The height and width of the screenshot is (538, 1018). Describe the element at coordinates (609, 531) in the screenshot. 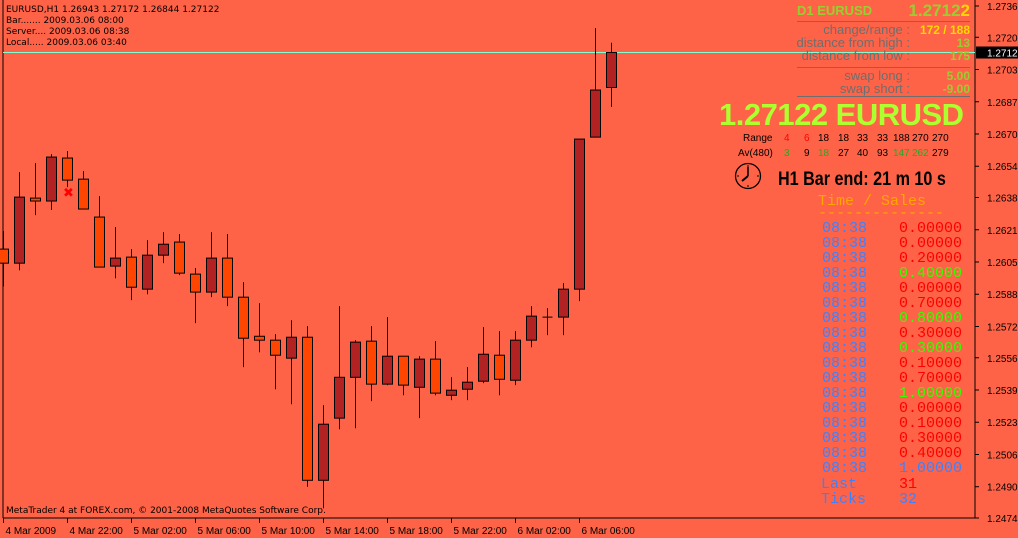

I see `x-tick-label: 6 Mar 06:00` at that location.